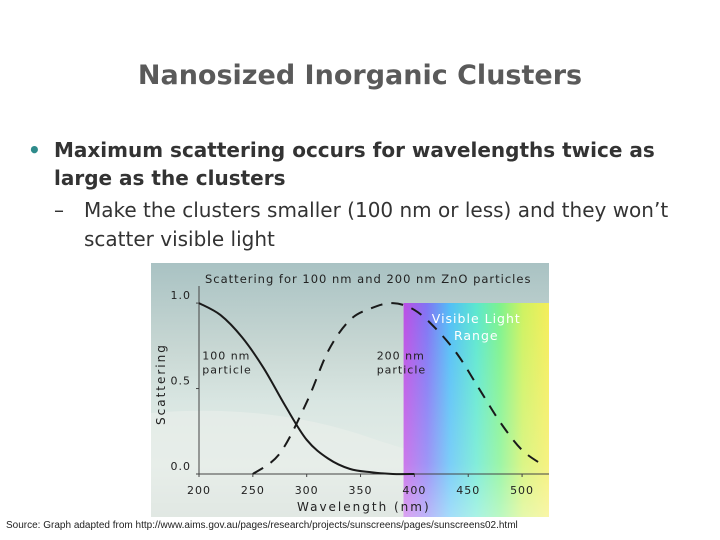 The height and width of the screenshot is (540, 720). I want to click on series-label: 100 nm, so click(226, 355).